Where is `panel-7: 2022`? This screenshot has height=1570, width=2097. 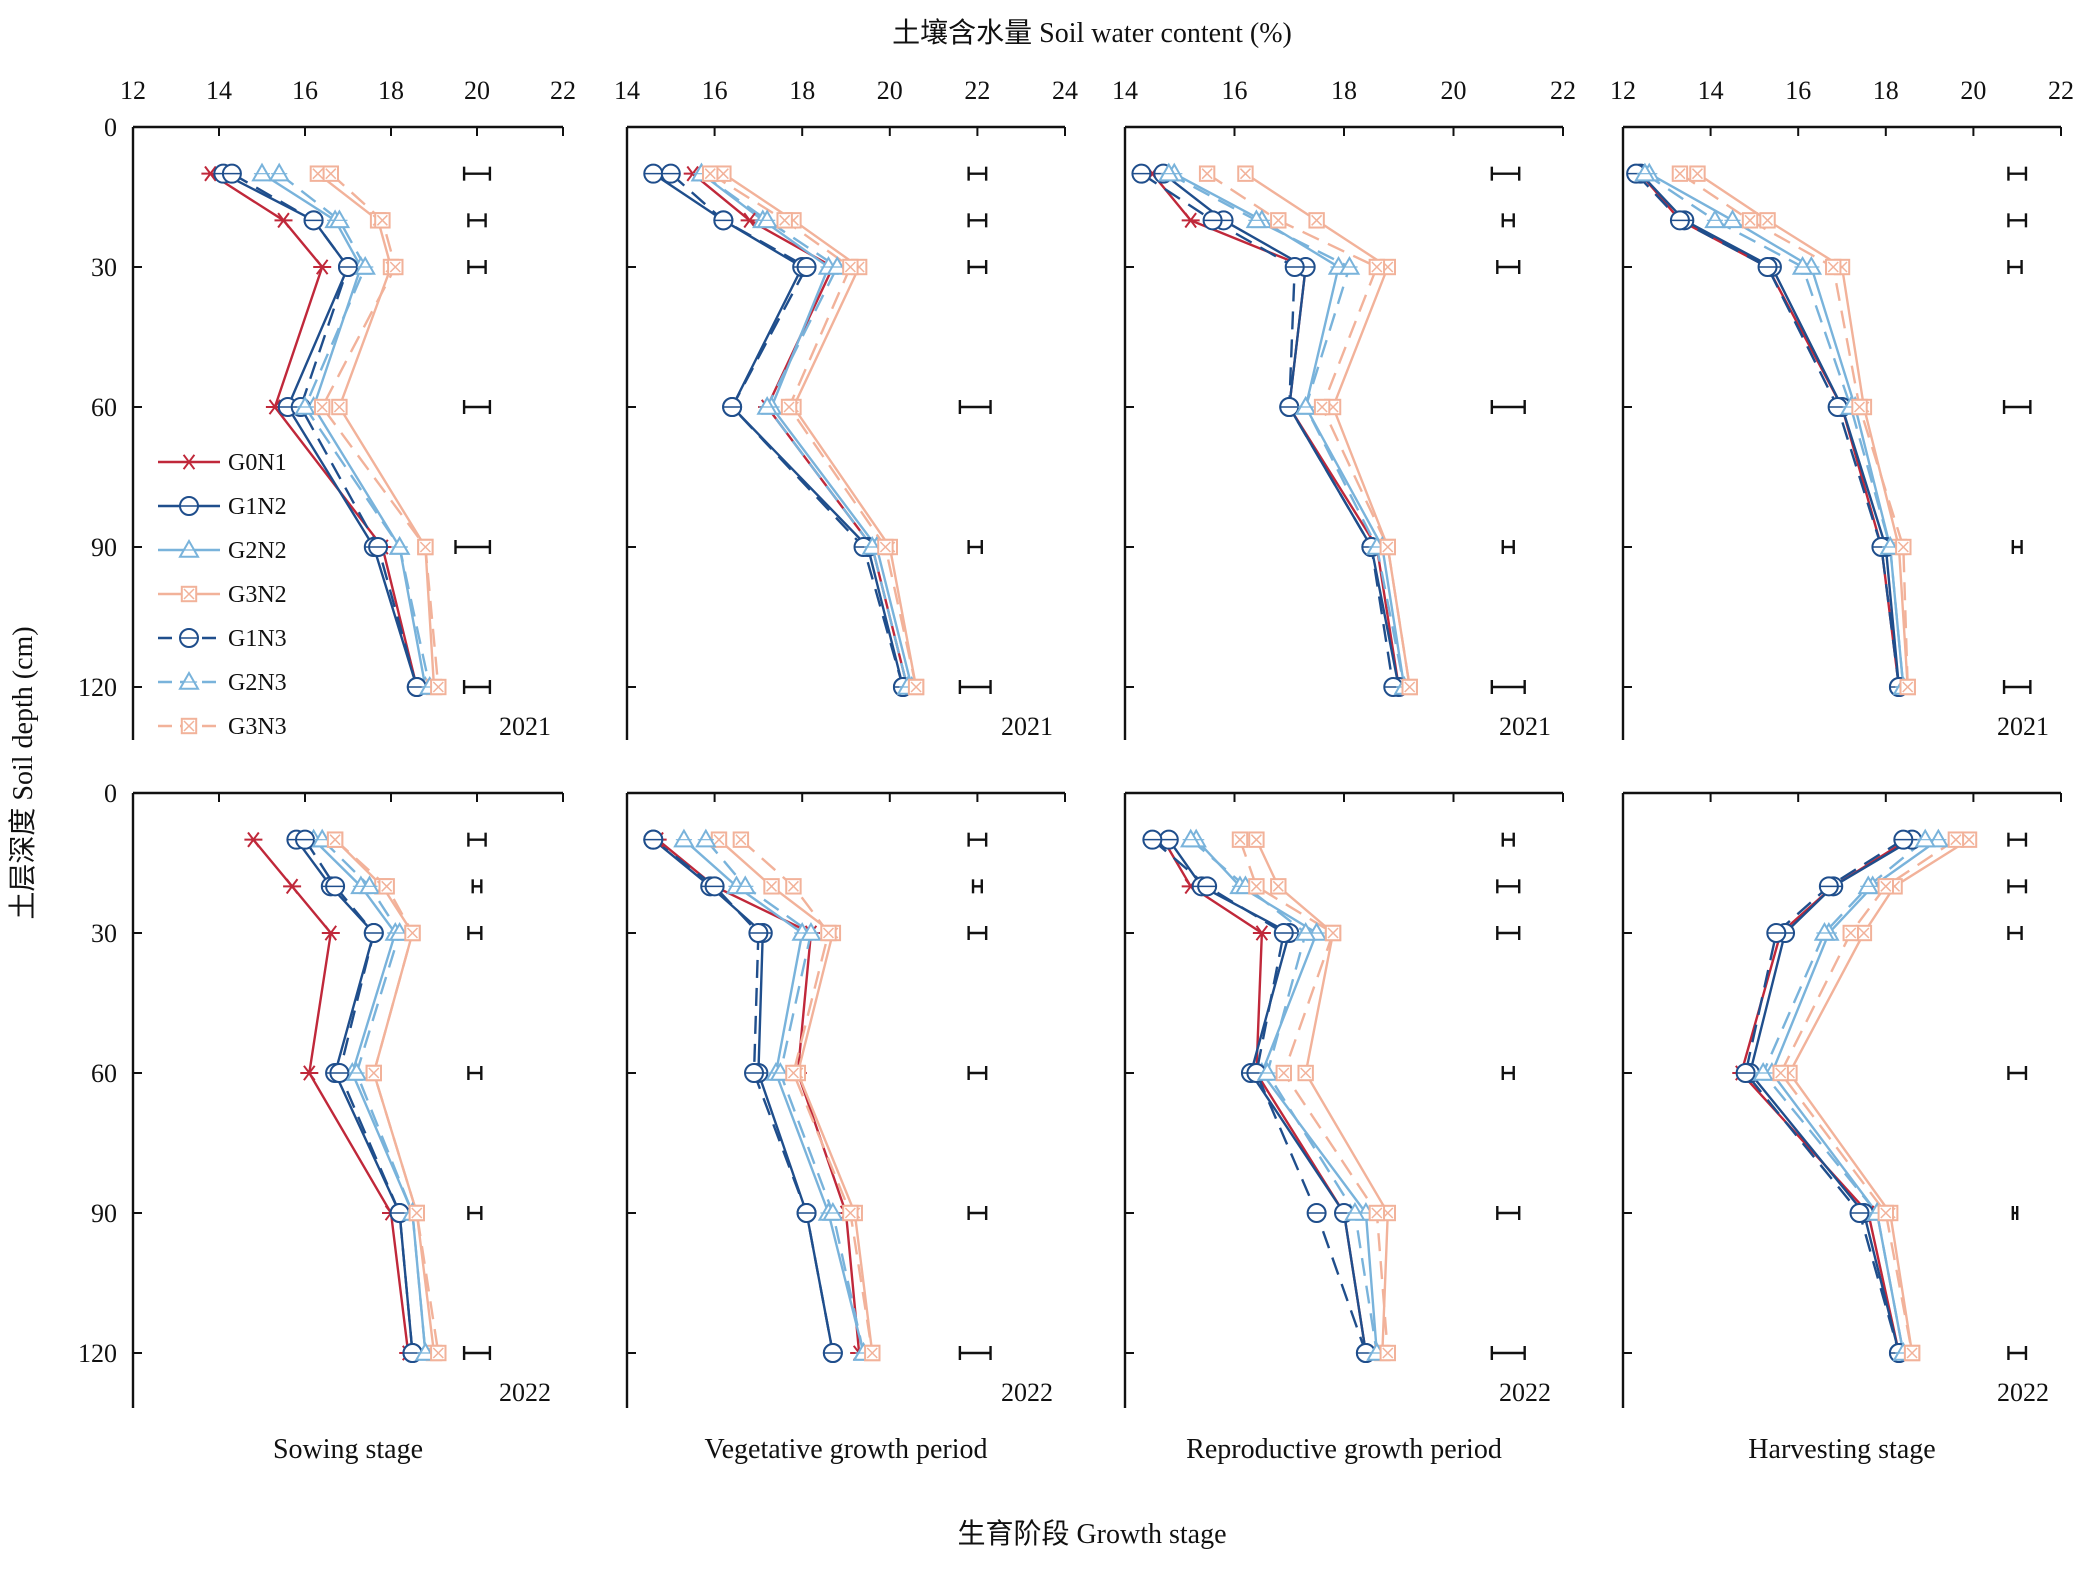
panel-7: 2022 is located at coordinates (1841, 1099).